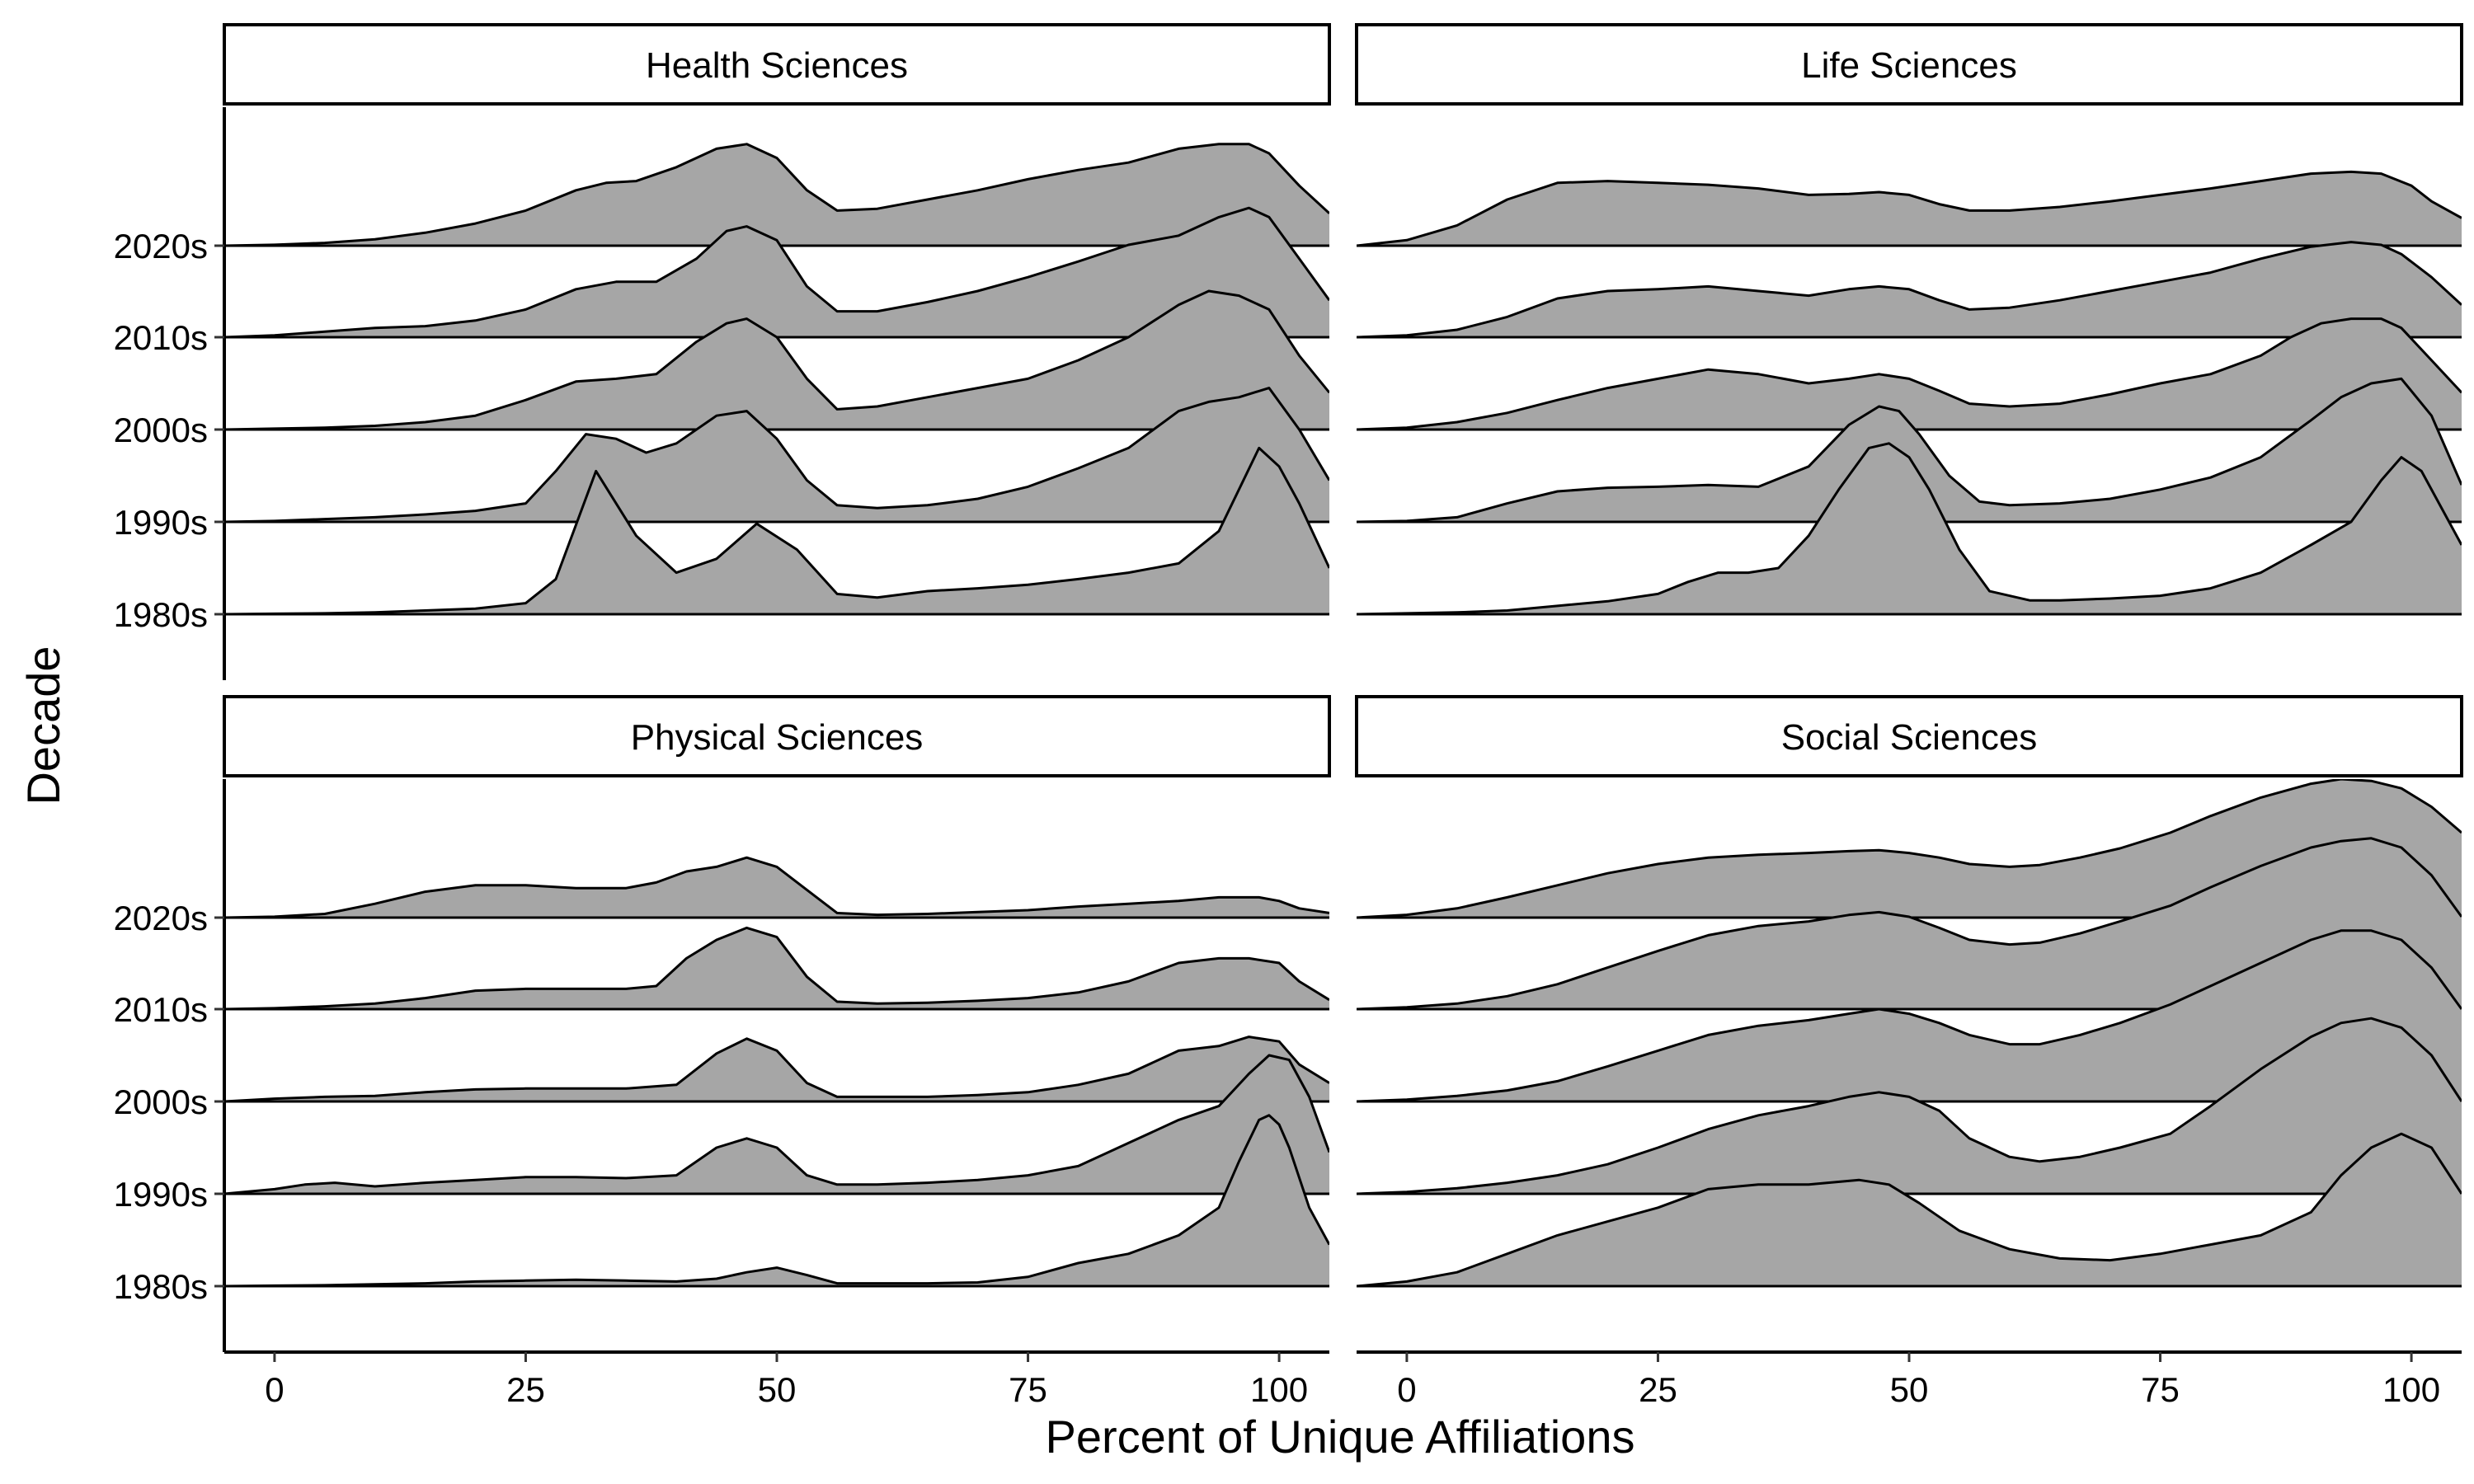 The height and width of the screenshot is (1484, 2474). Describe the element at coordinates (1340, 1437) in the screenshot. I see `x-axis-title: Percent of Unique Affiliations` at that location.